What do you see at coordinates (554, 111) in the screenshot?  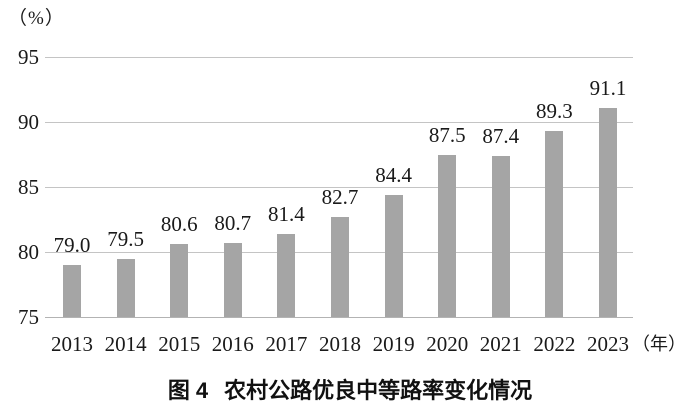 I see `bar-value-label: 89.3` at bounding box center [554, 111].